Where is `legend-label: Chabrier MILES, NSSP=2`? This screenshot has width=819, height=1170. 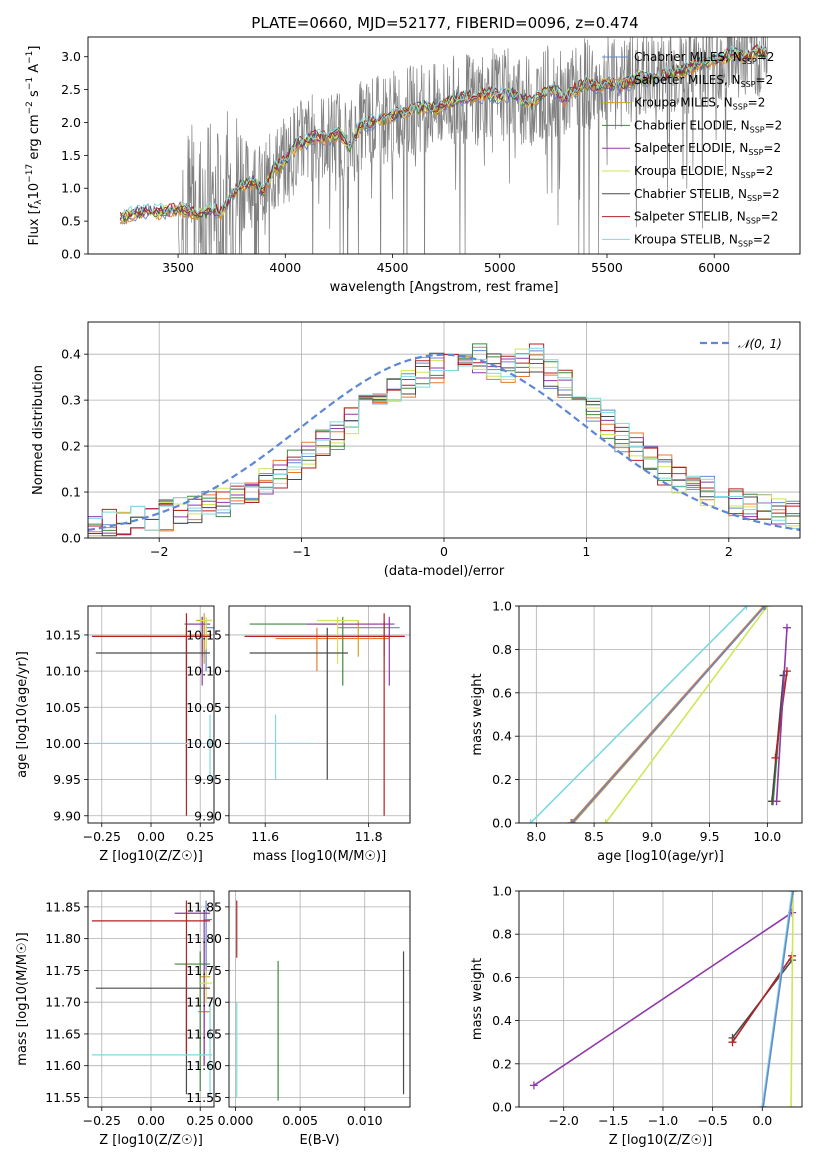
legend-label: Chabrier MILES, NSSP=2 is located at coordinates (704, 58).